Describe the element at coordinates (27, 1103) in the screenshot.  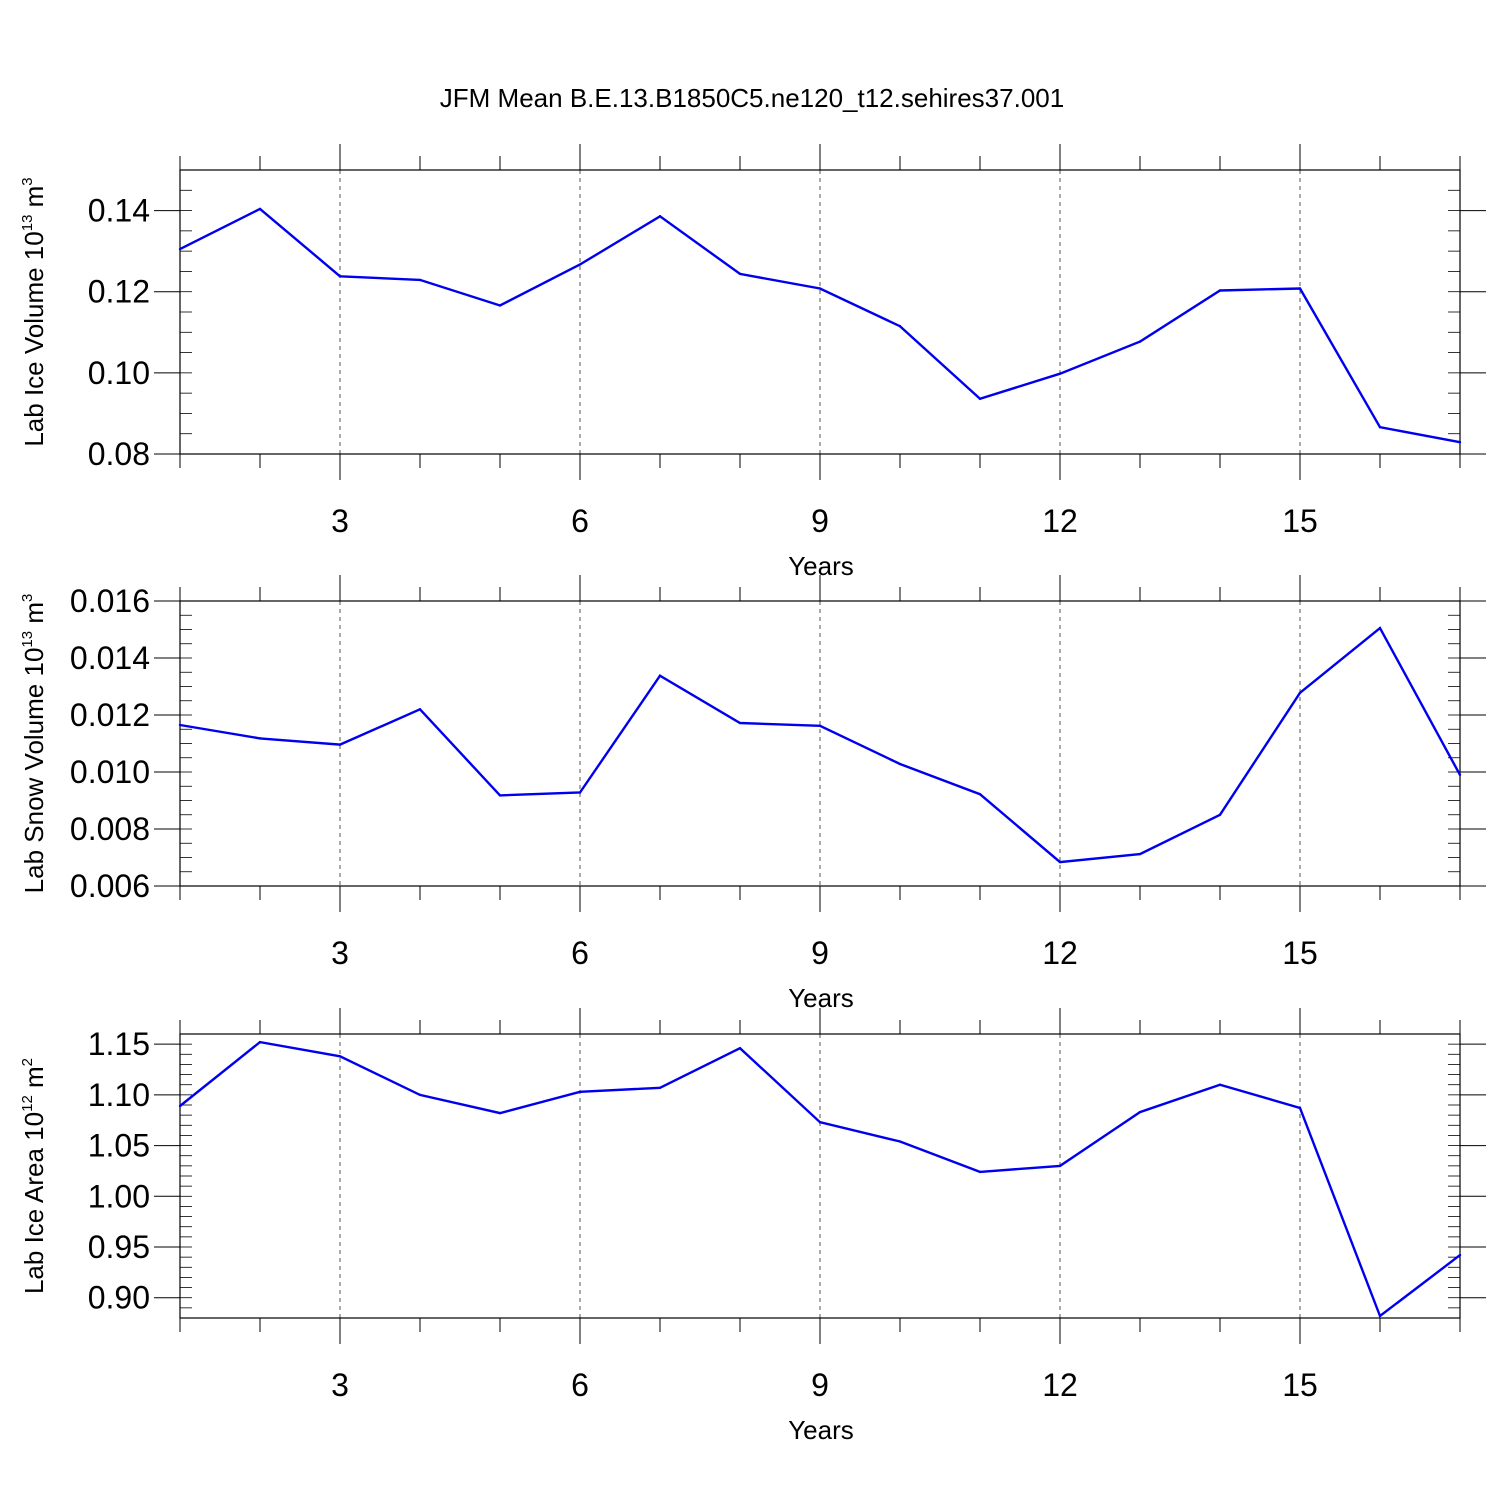
I see `y-axis-label-superscript: 12` at that location.